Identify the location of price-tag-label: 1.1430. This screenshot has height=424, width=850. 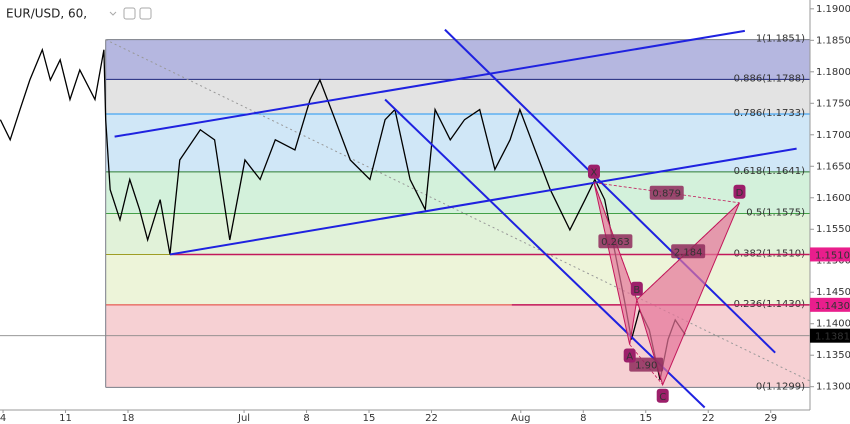
(832, 306).